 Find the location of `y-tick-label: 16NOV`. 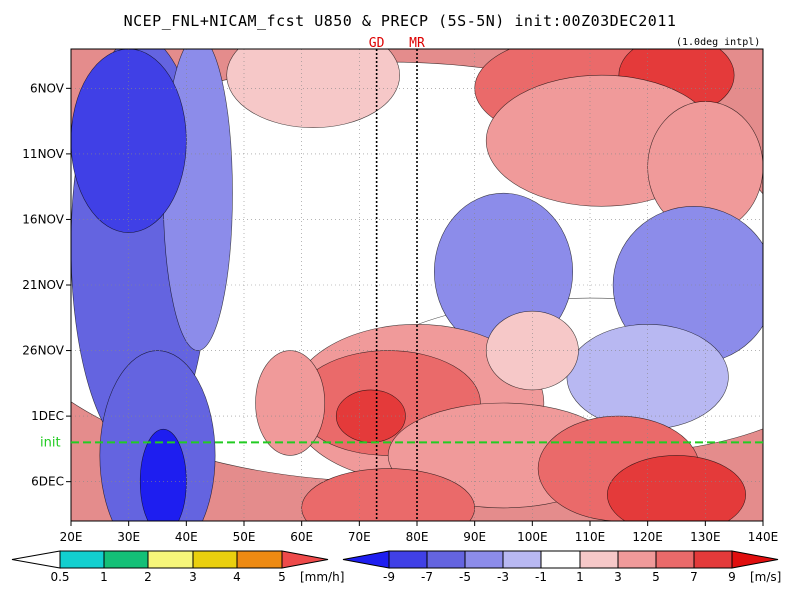

y-tick-label: 16NOV is located at coordinates (43, 219).